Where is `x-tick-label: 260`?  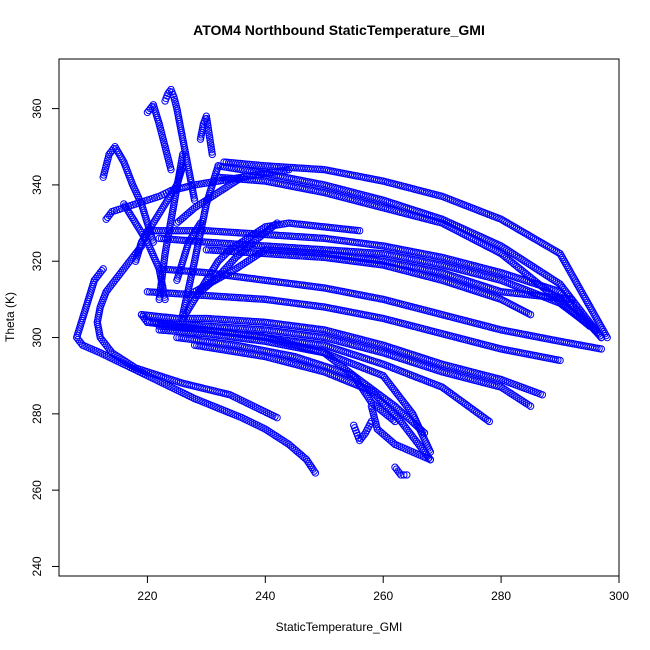
x-tick-label: 260 is located at coordinates (383, 596).